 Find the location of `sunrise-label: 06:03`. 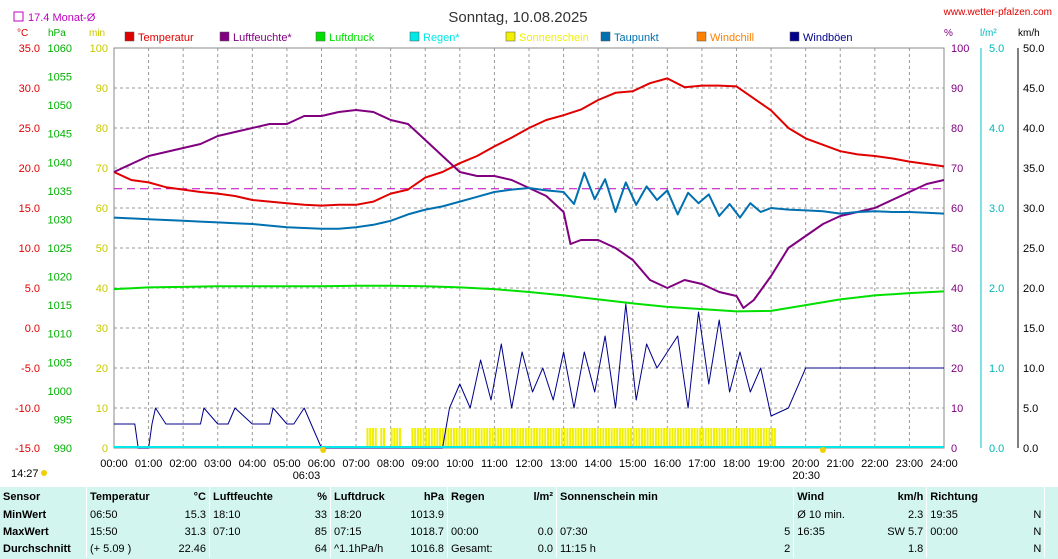

sunrise-label: 06:03 is located at coordinates (307, 476).